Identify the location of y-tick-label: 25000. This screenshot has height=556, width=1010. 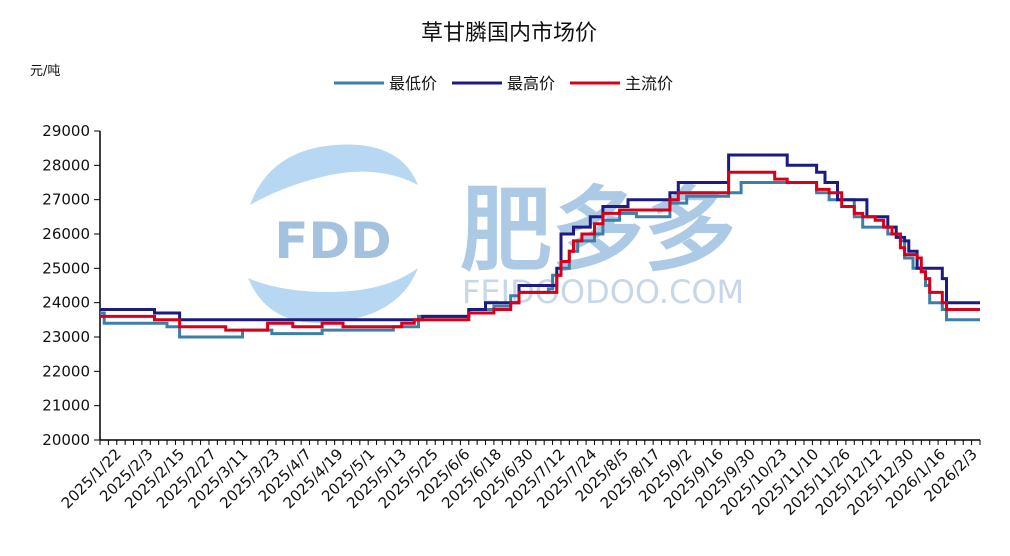
(66, 268).